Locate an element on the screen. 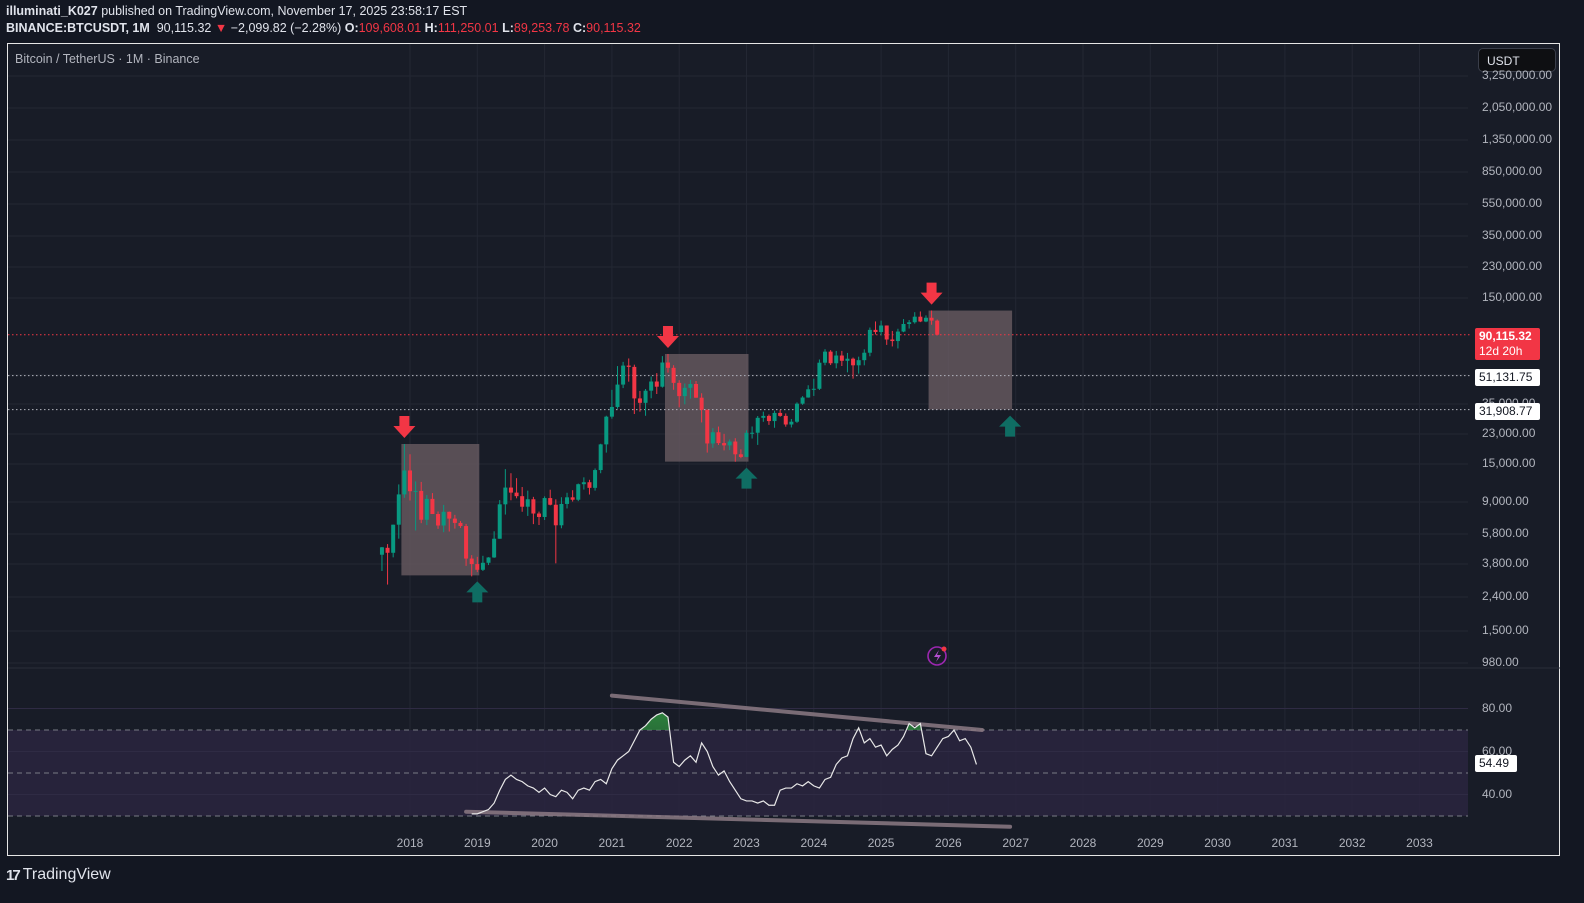 Image resolution: width=1584 pixels, height=903 pixels. symbol-title: Bitcoin / TetherUS · 1M · Binance is located at coordinates (107, 59).